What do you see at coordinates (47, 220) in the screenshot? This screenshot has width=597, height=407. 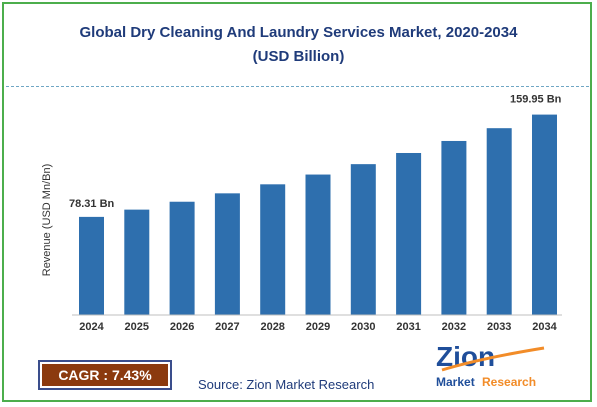 I see `y-axis-label: Revenue (USD Mn/Bn)` at bounding box center [47, 220].